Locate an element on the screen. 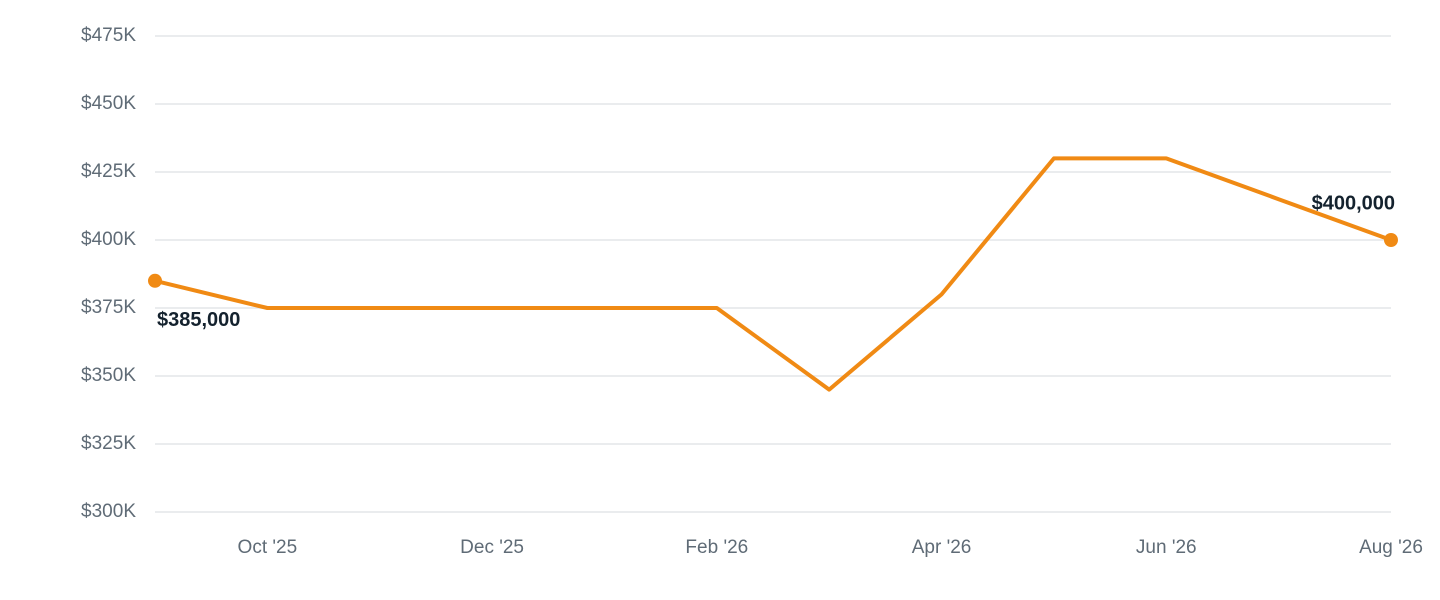  y-tick-label: $325K is located at coordinates (108, 443).